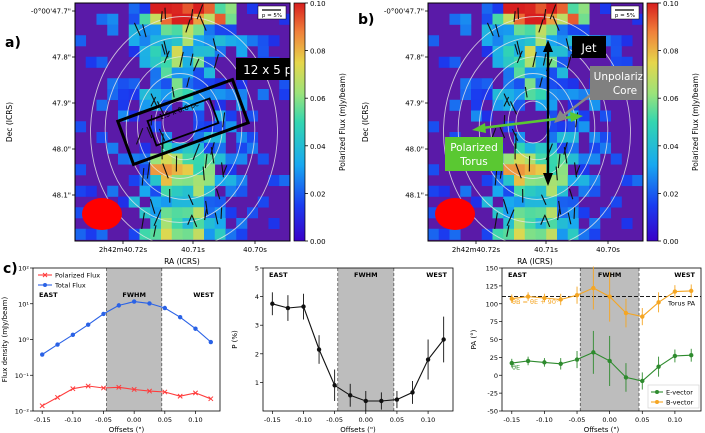 Image resolution: width=705 pixels, height=433 pixels. What do you see at coordinates (263, 69) in the screenshot?
I see `box-size-label-bg` at bounding box center [263, 69].